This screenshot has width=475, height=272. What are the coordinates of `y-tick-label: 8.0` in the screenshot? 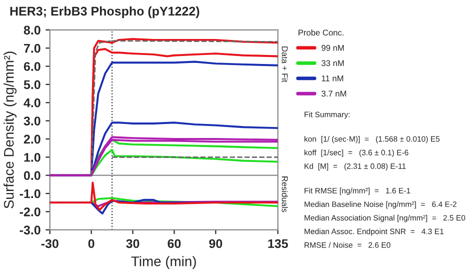 It's located at (32, 30).